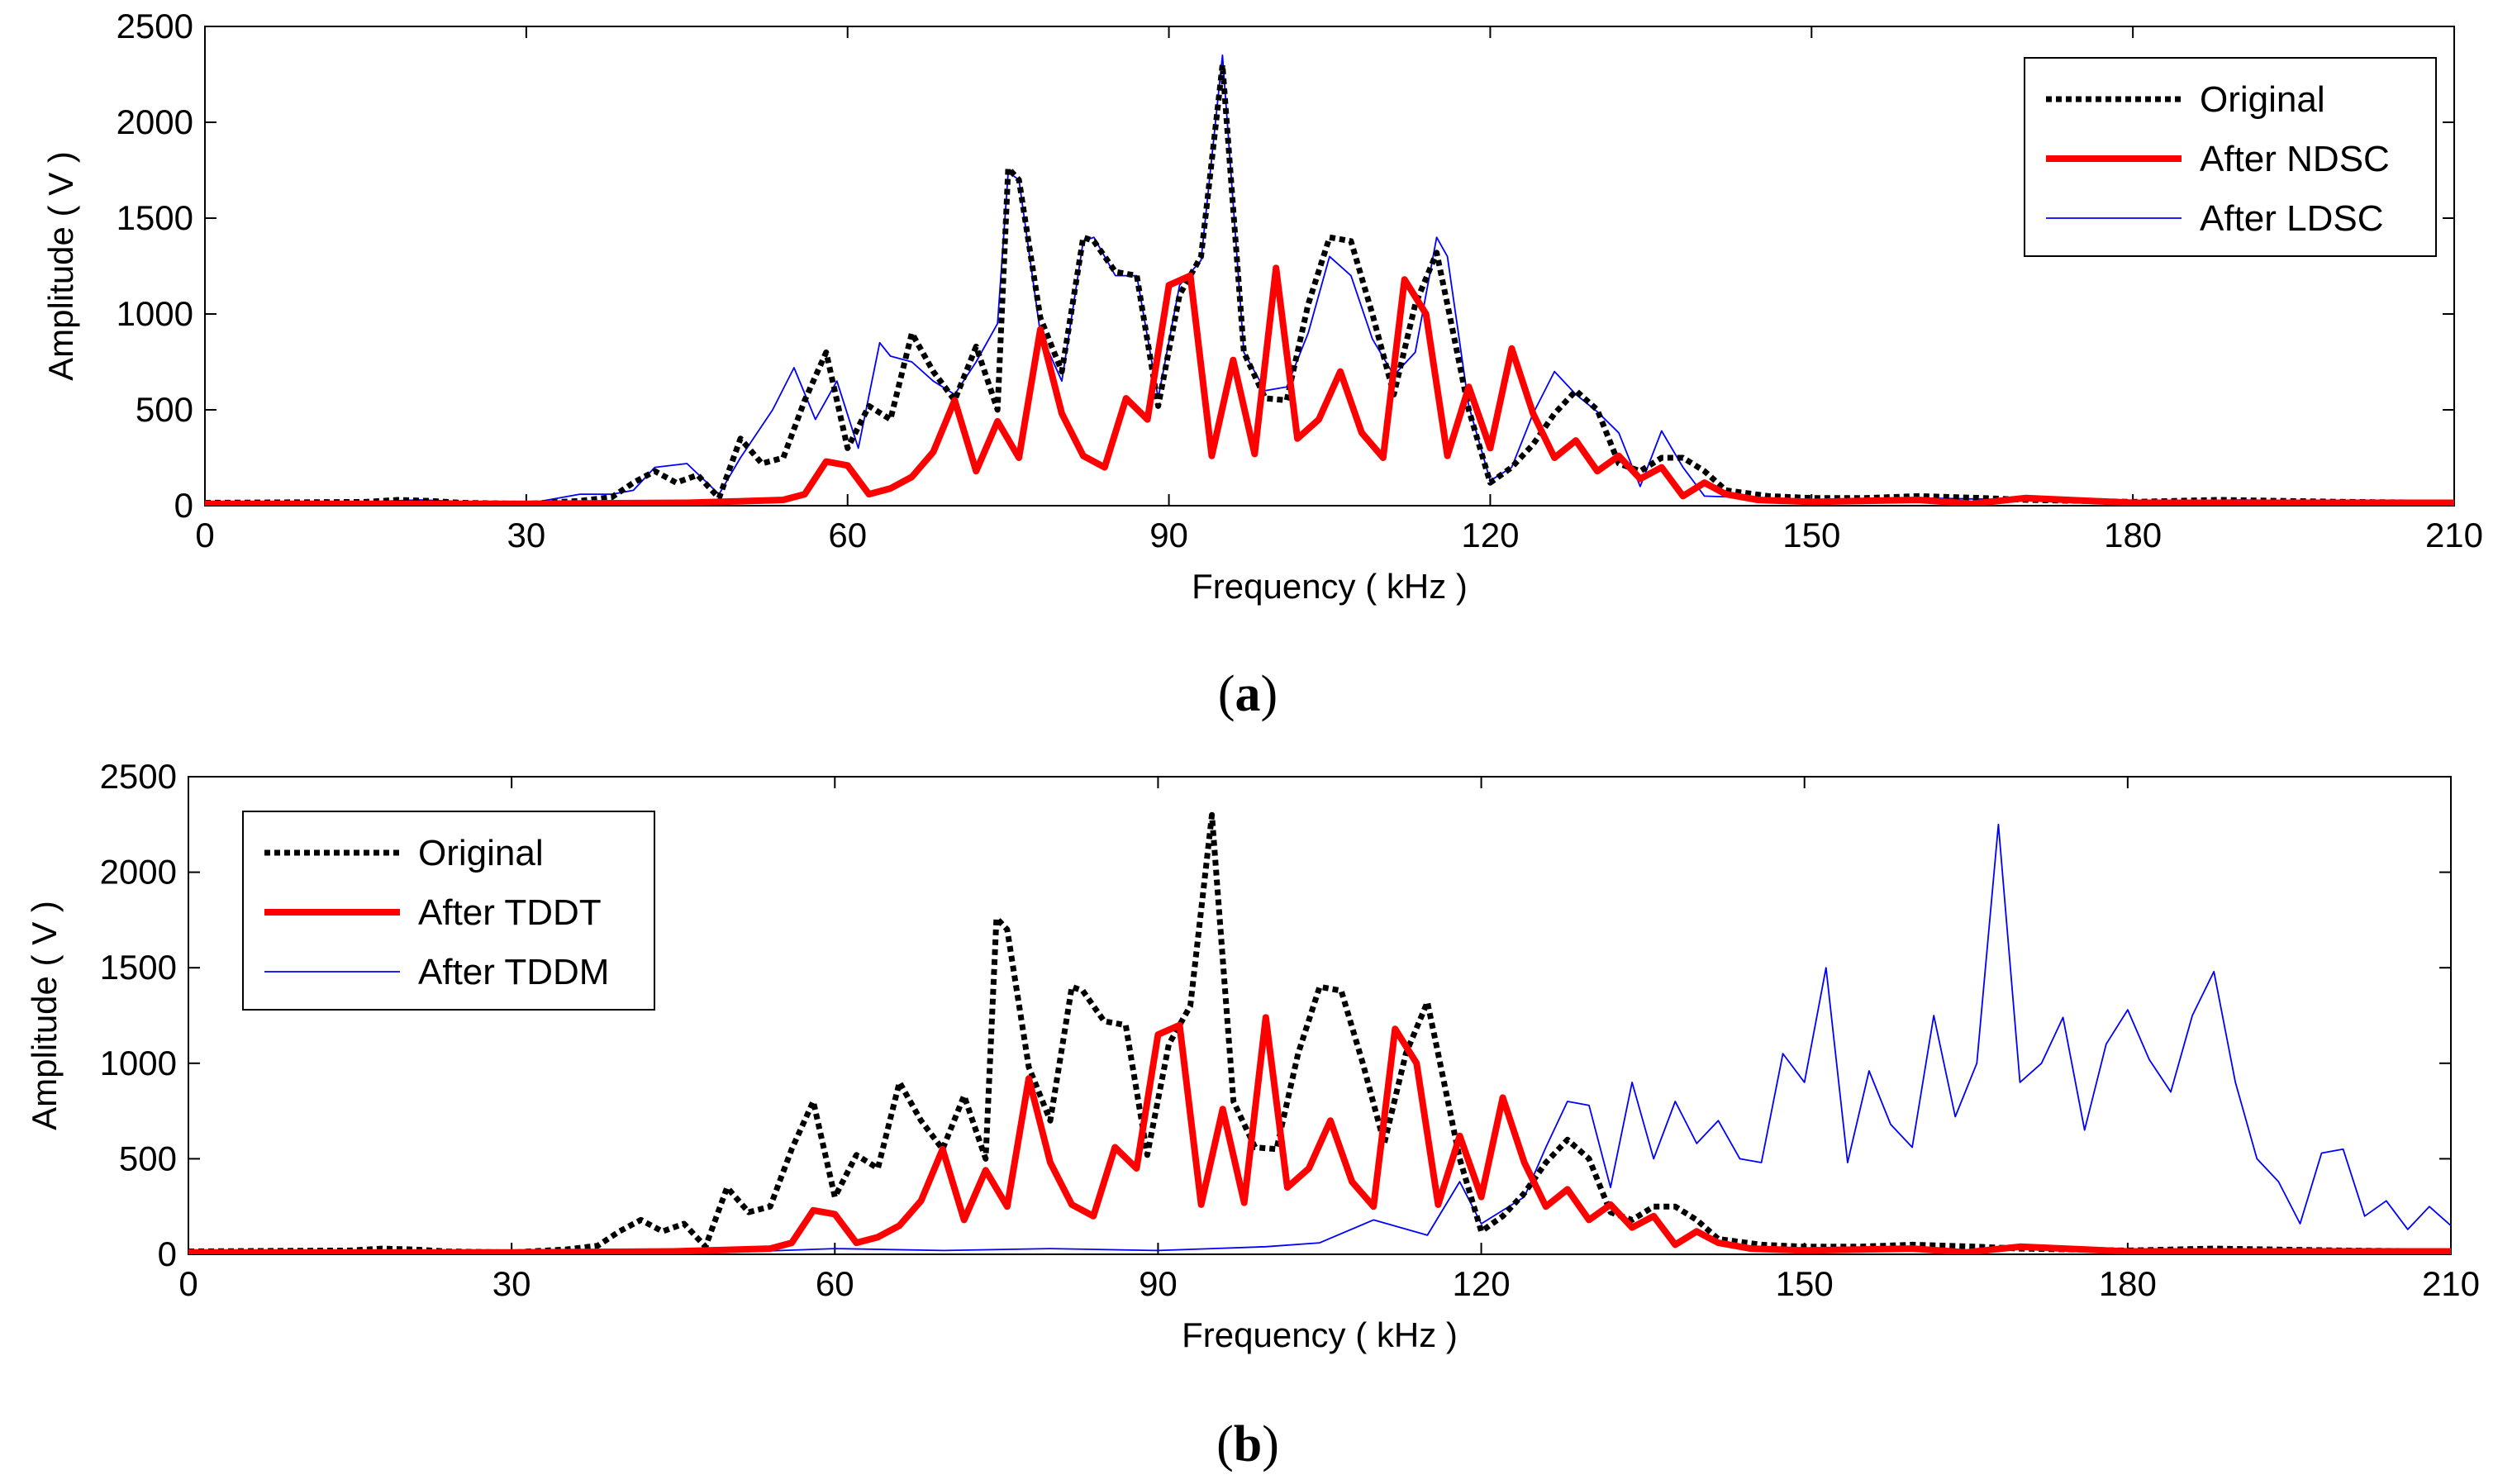  Describe the element at coordinates (1329, 385) in the screenshot. I see `series-line-after-ndsc` at that location.